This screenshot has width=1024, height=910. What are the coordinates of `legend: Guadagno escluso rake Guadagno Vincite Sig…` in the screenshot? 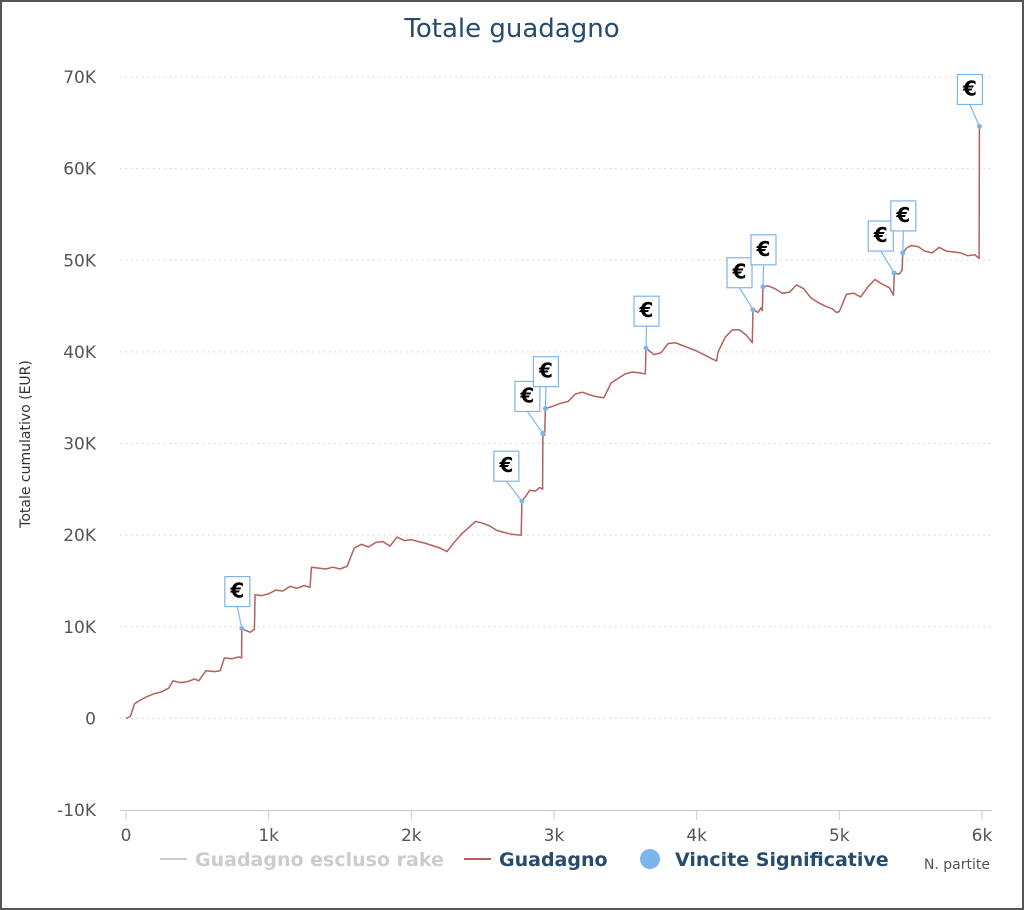 It's located at (524, 860).